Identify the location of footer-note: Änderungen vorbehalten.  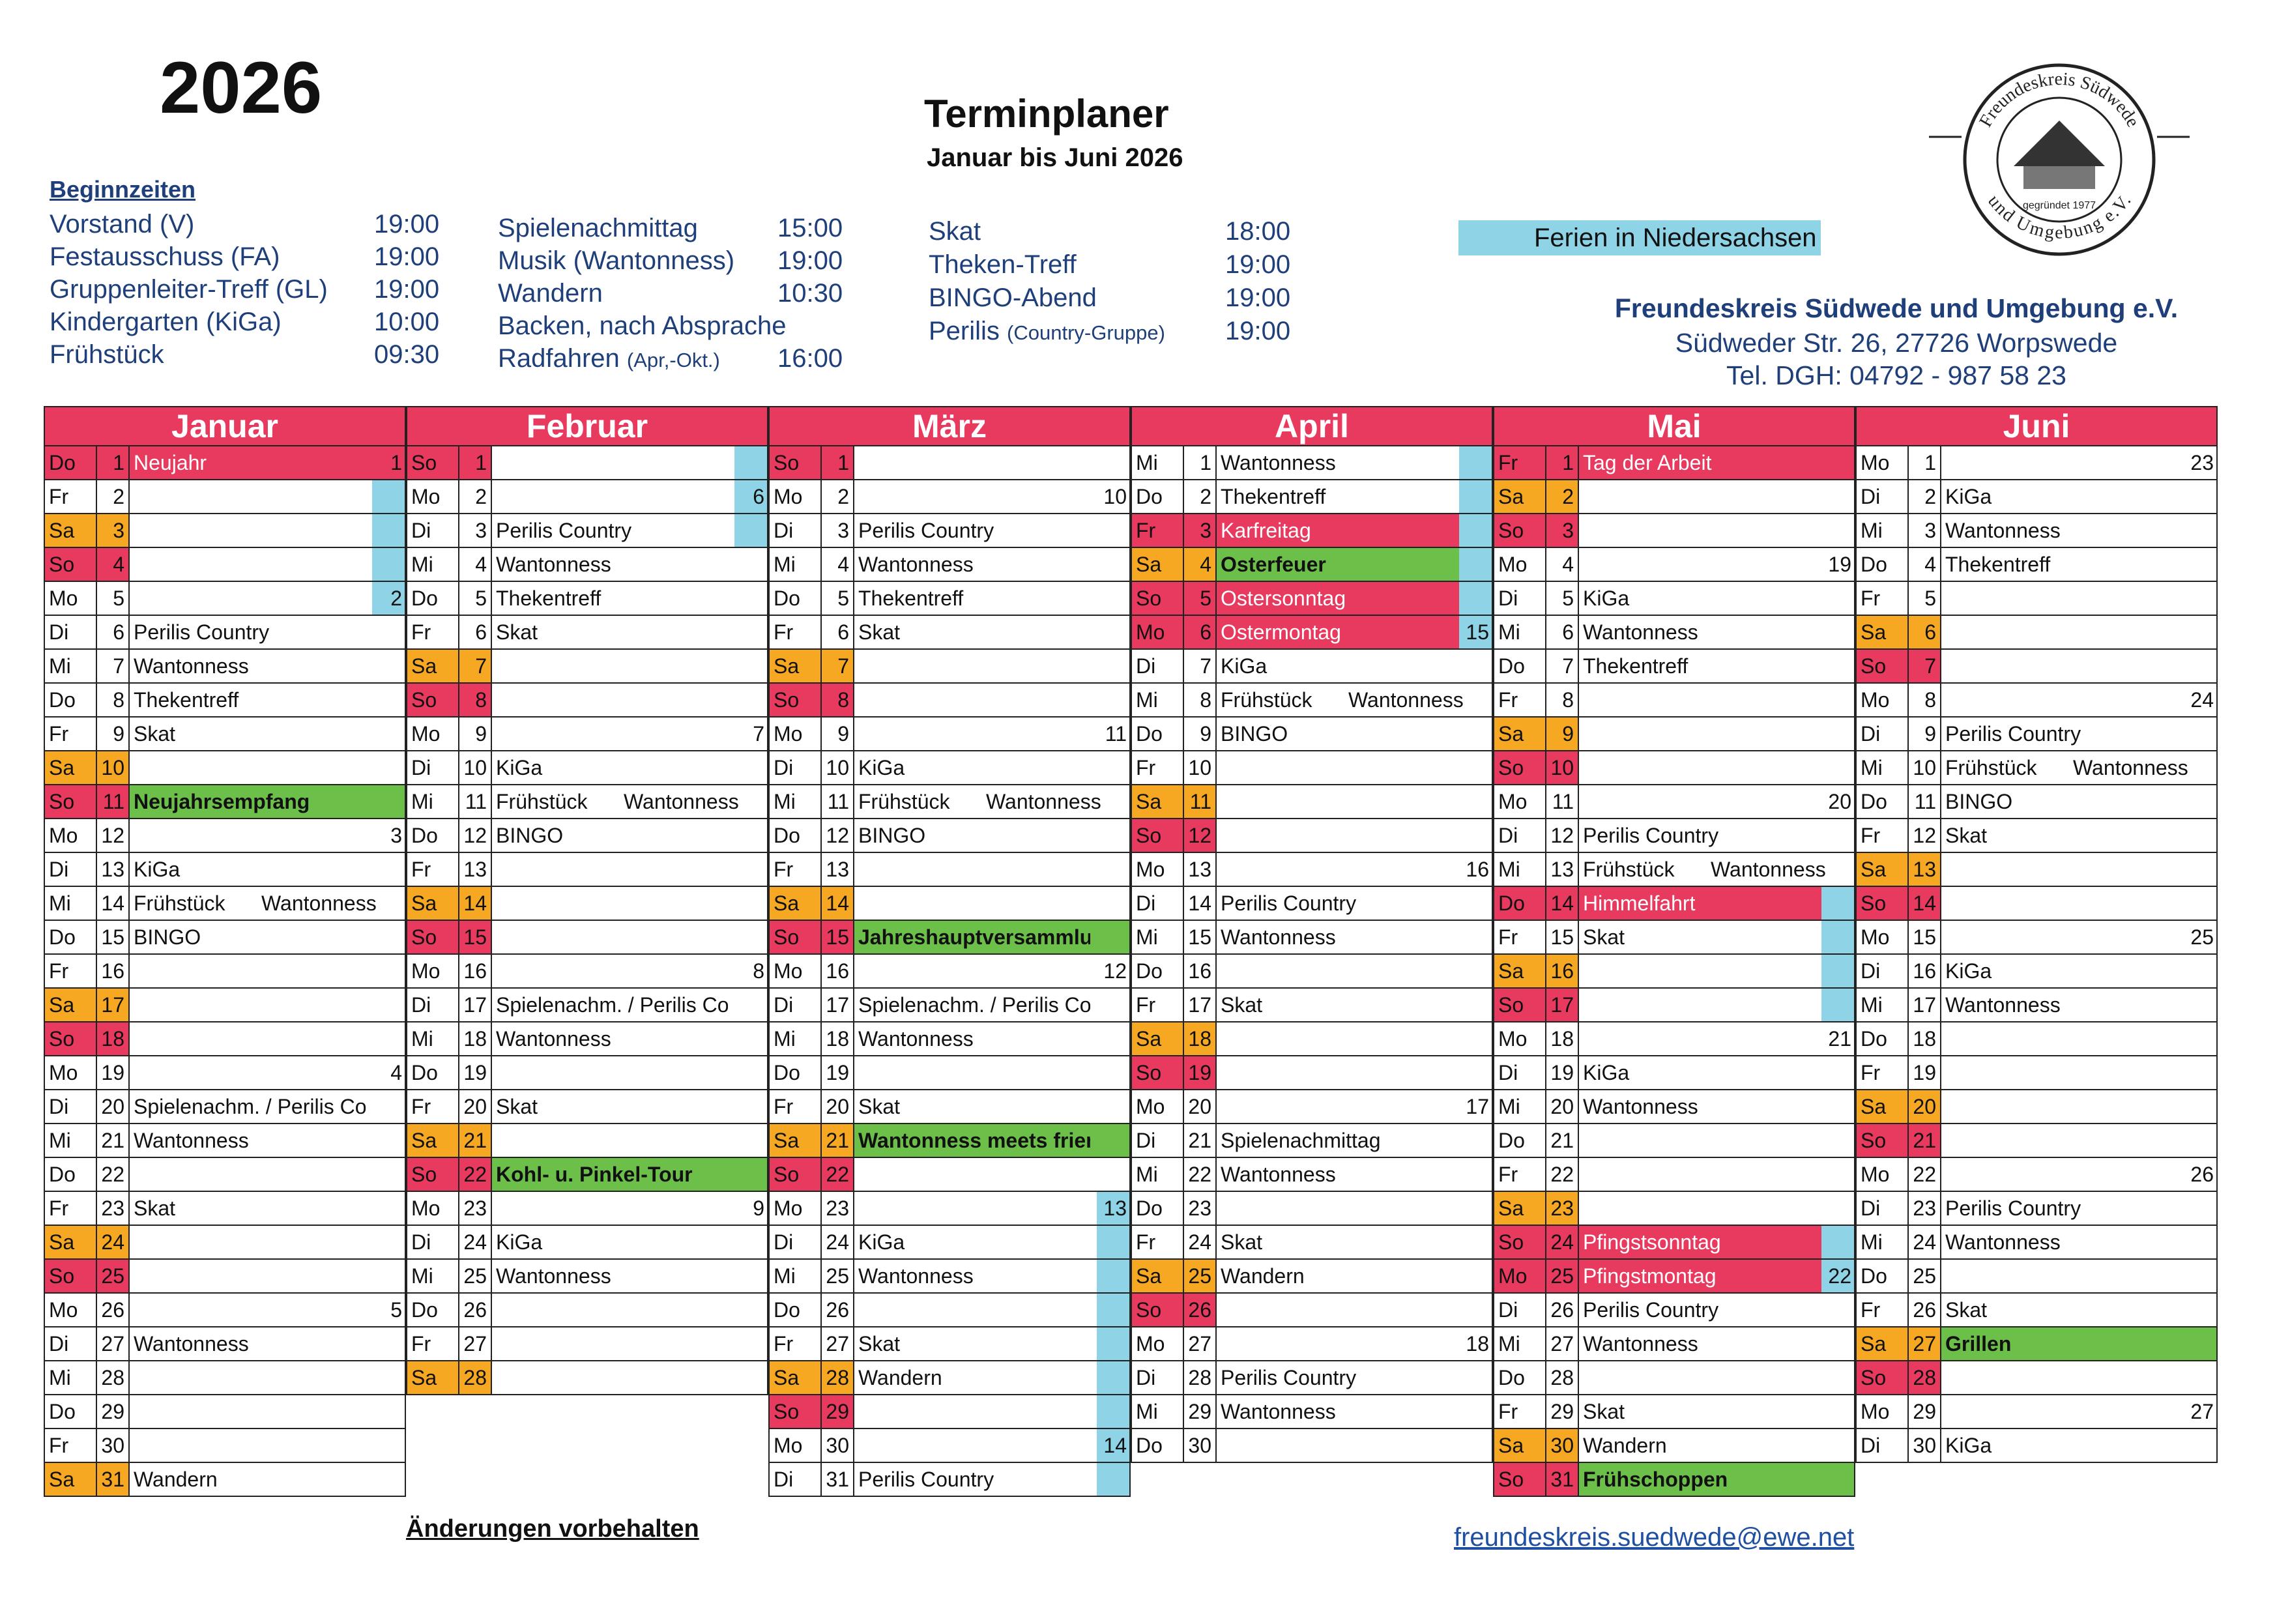
(552, 1529).